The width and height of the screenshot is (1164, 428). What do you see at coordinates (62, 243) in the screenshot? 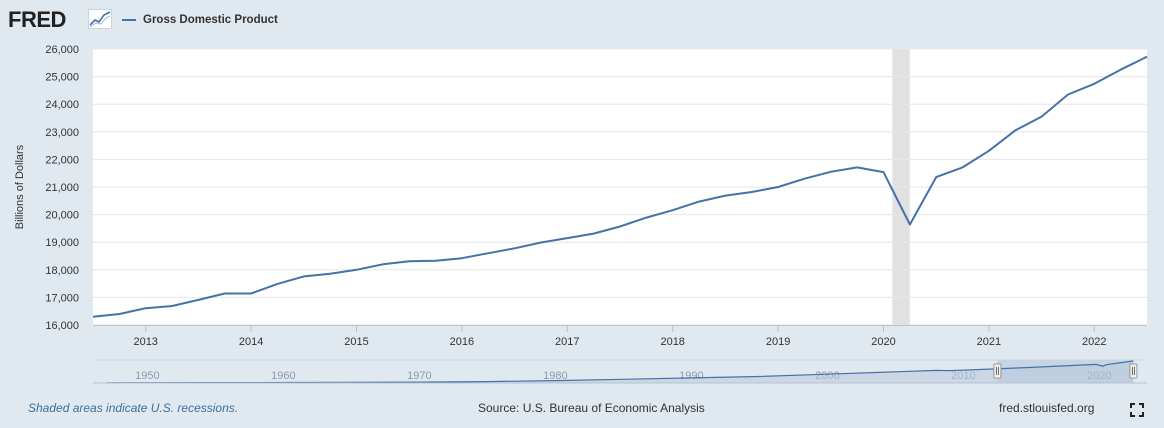
I see `y-tick-label: 19,000` at bounding box center [62, 243].